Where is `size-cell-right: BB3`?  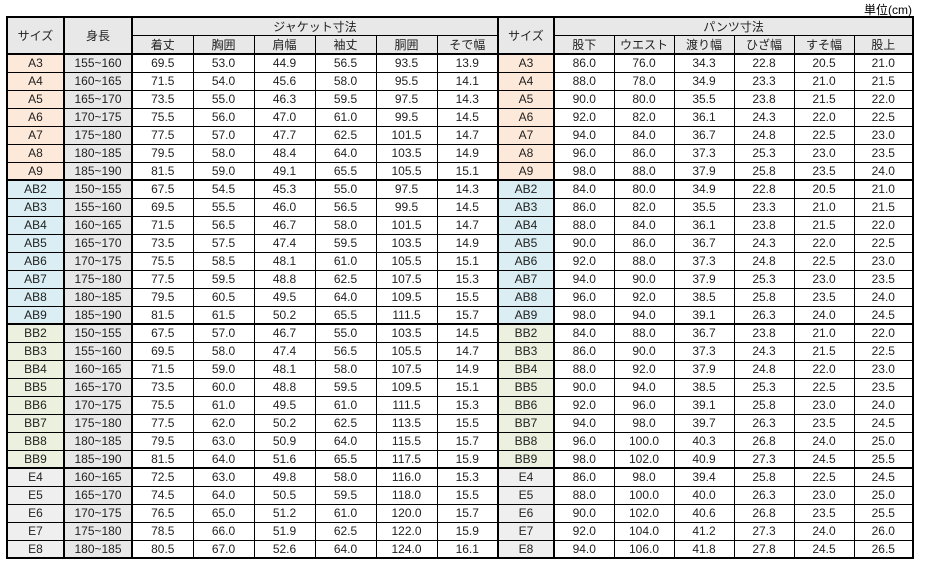 size-cell-right: BB3 is located at coordinates (526, 351).